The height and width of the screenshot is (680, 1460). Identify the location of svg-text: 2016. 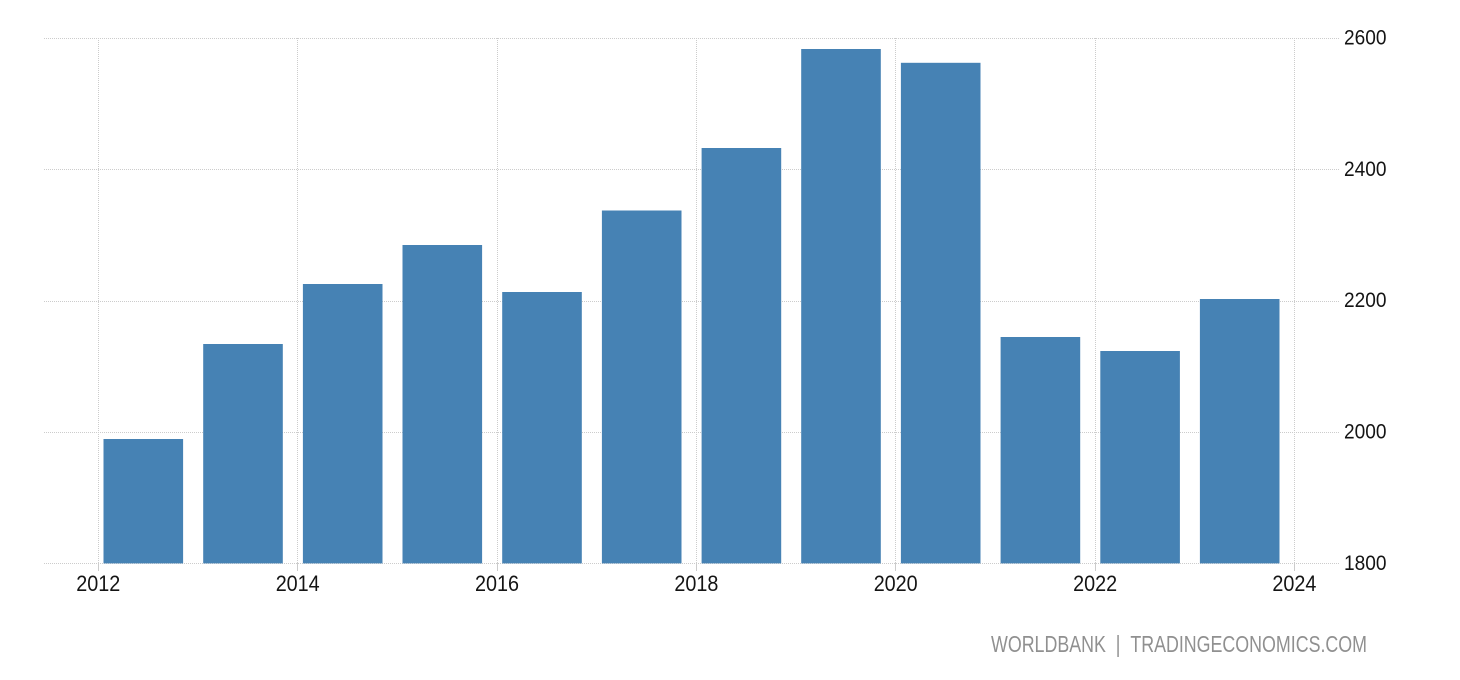
(497, 583).